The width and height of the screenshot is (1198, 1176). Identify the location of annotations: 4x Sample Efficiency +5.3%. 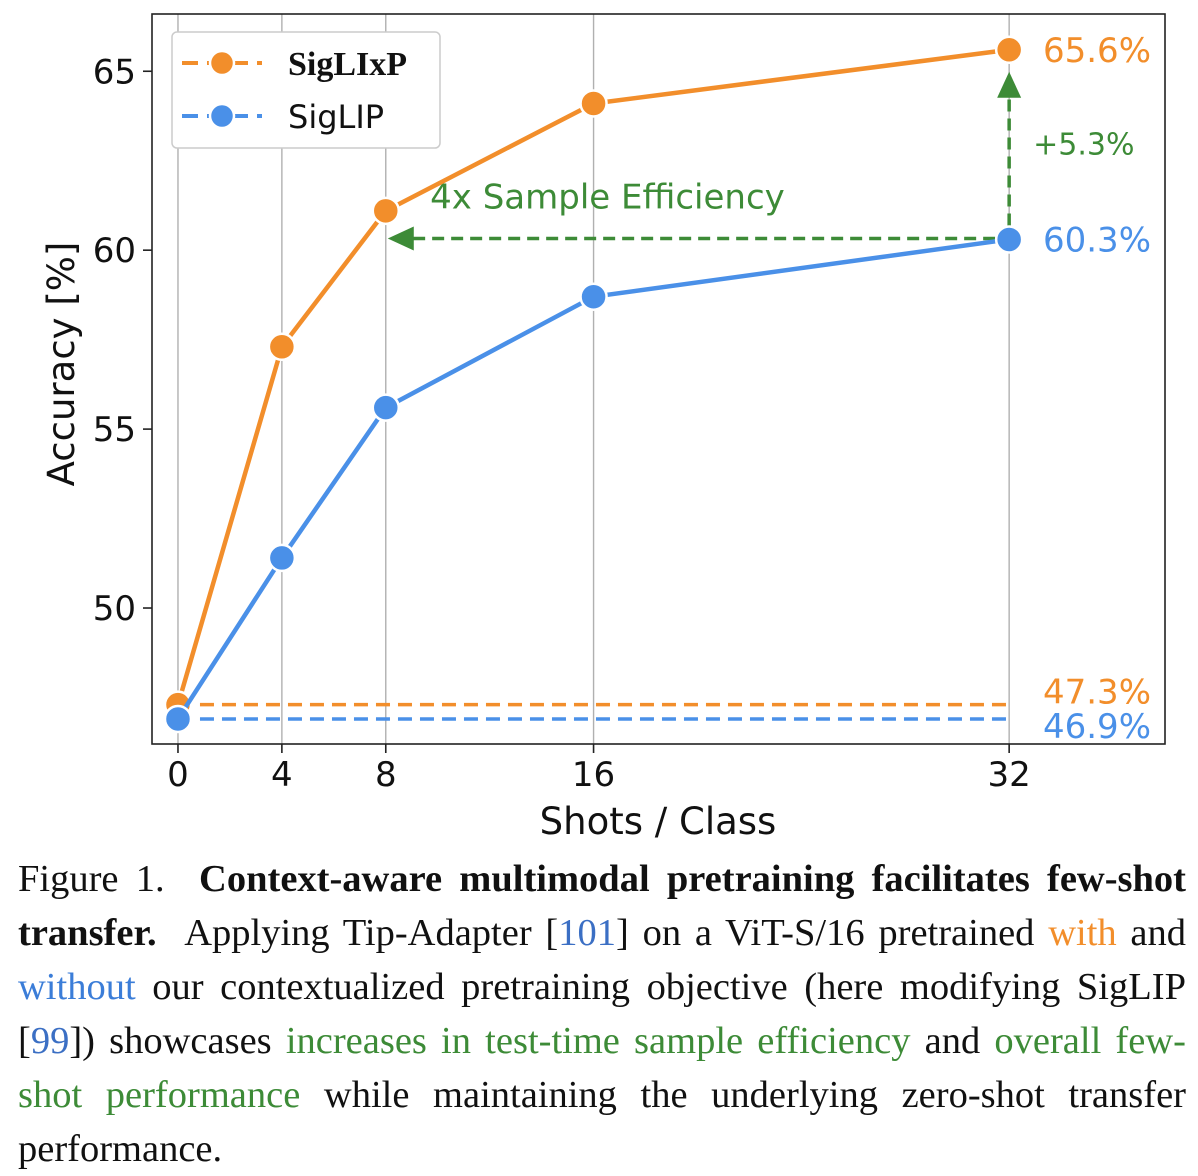
(761, 161).